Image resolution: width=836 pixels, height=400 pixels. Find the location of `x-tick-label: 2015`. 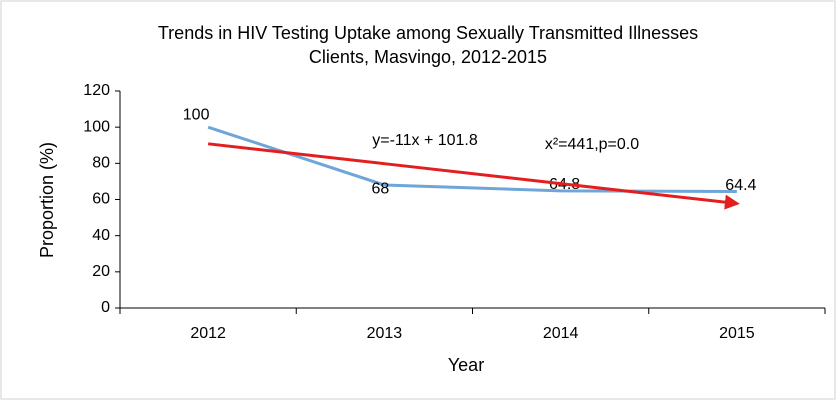

x-tick-label: 2015 is located at coordinates (737, 333).